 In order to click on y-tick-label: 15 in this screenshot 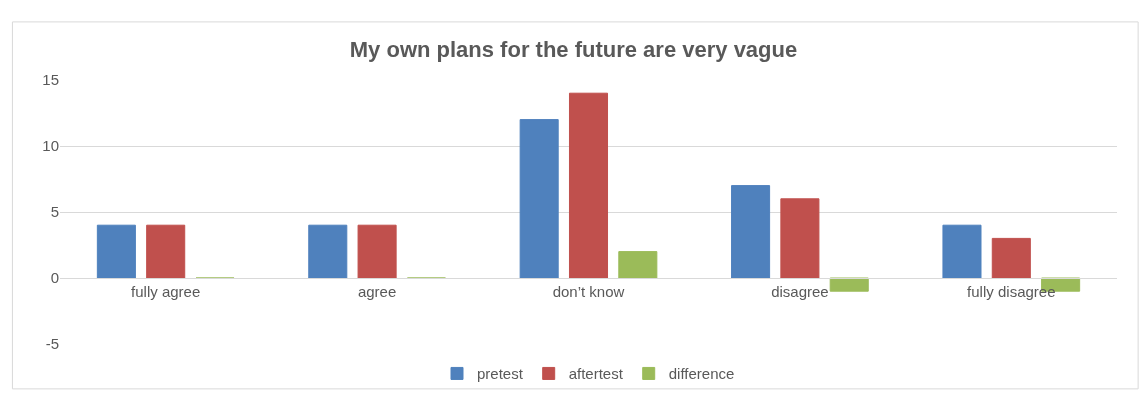, I will do `click(50, 80)`.